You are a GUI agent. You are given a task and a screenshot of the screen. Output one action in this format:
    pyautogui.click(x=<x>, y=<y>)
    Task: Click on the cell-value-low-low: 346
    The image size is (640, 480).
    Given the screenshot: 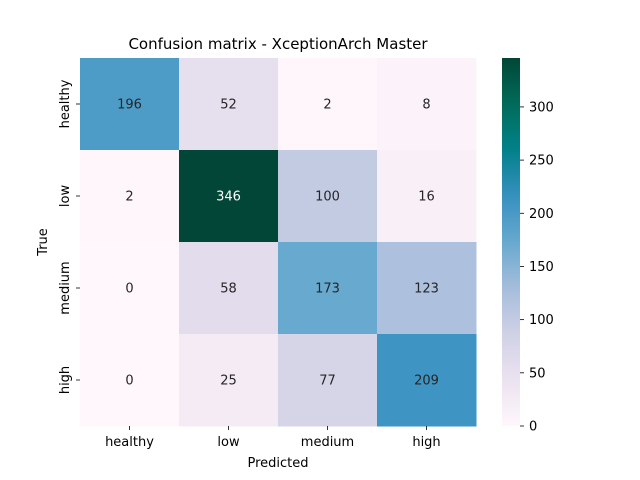 What is the action you would take?
    pyautogui.click(x=228, y=197)
    